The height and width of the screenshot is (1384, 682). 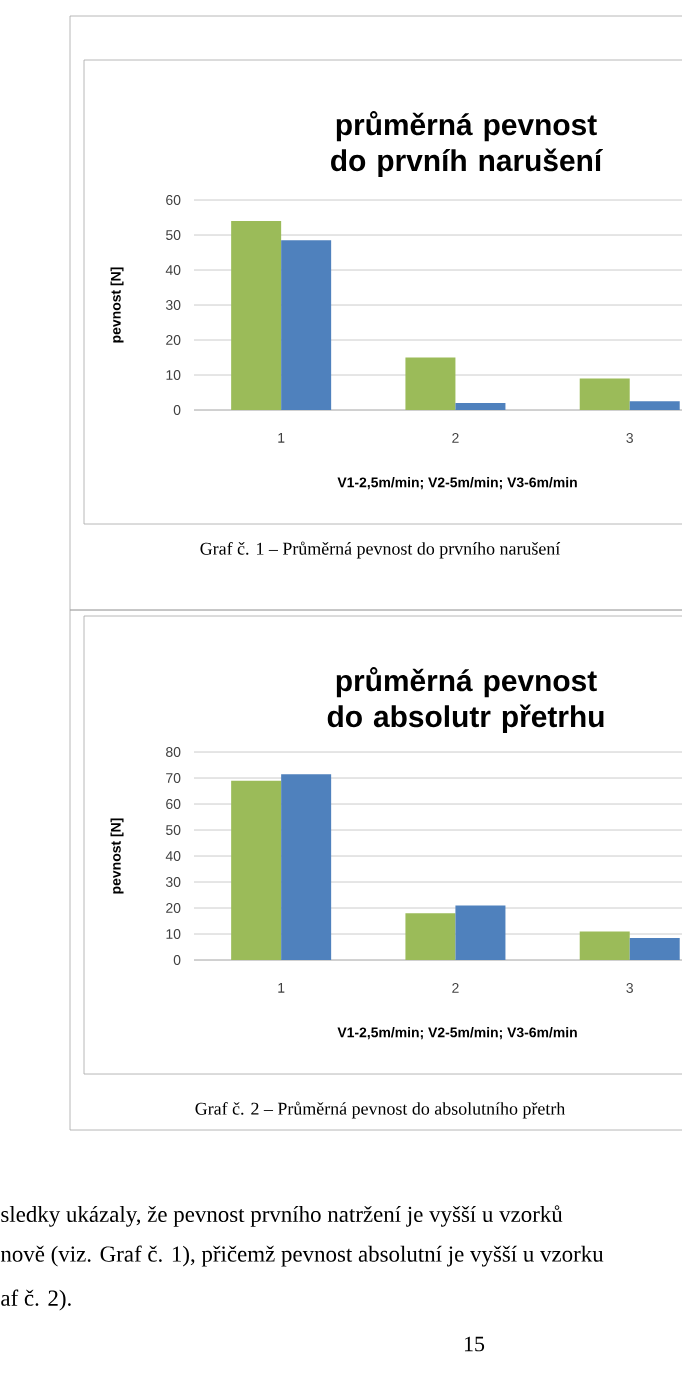 I want to click on text: Graf č. 2 – Průměrná pevnost do absolutního přetrh, so click(x=380, y=1110).